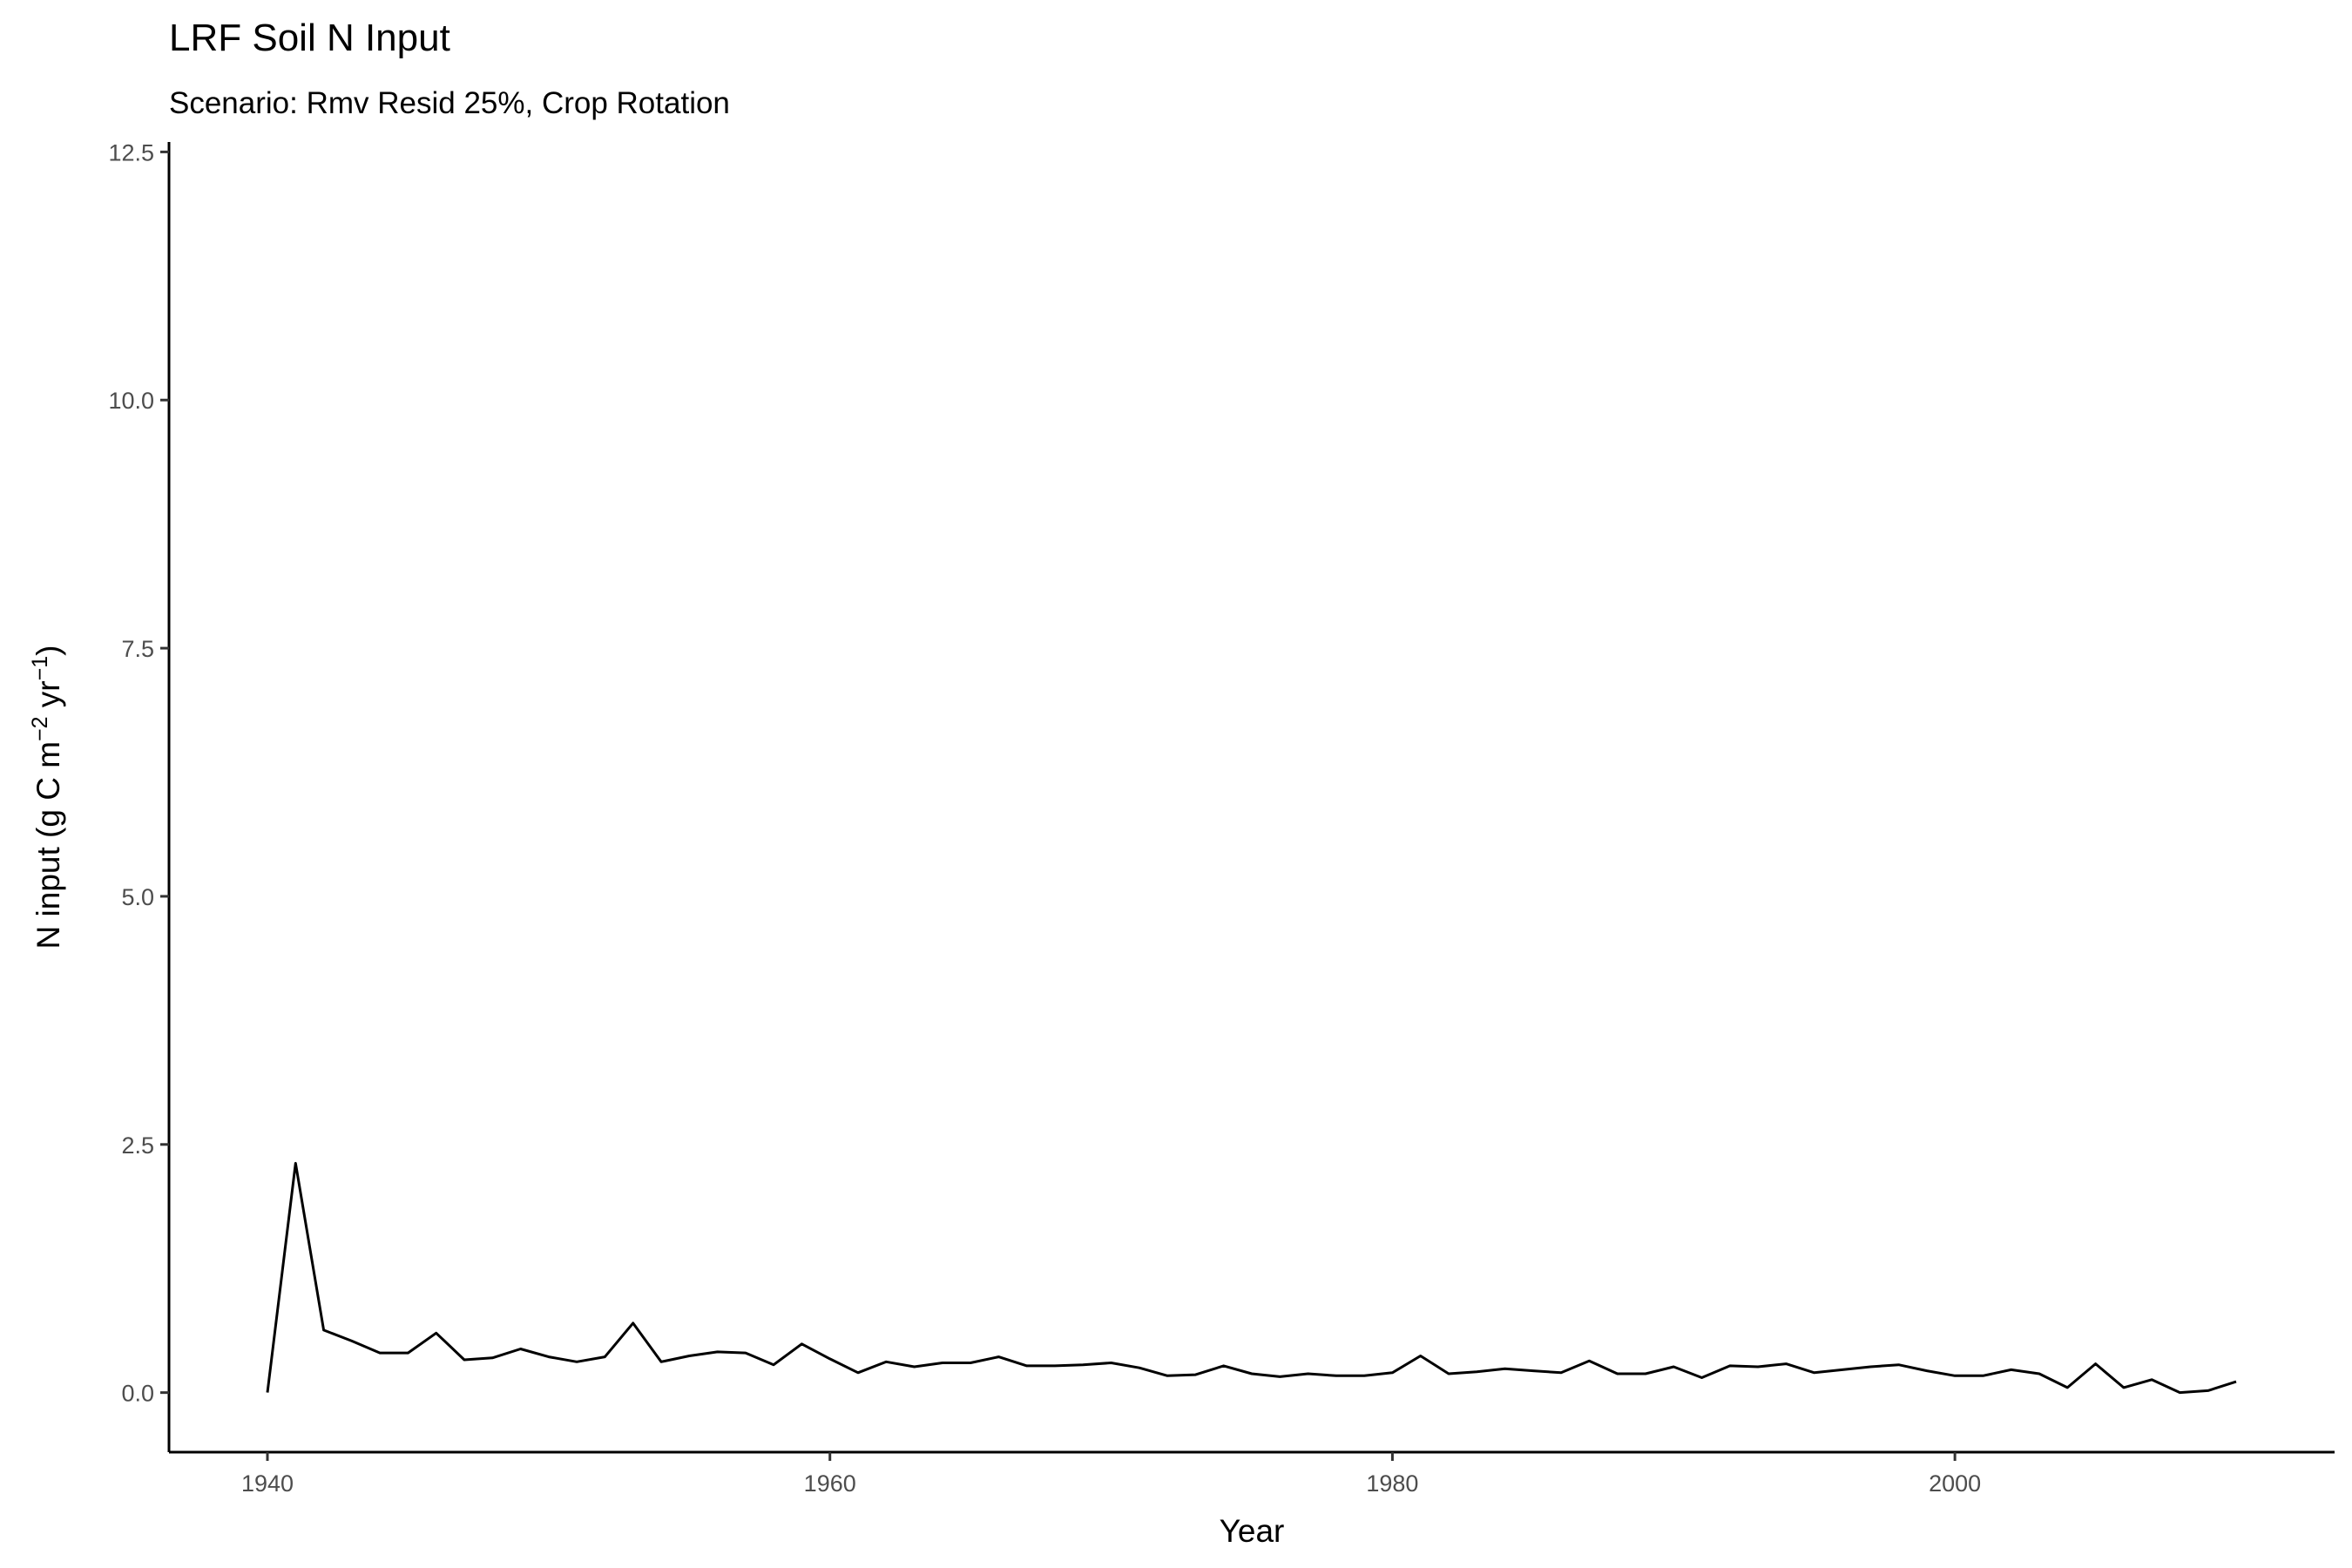 The image size is (2352, 1568). What do you see at coordinates (138, 773) in the screenshot?
I see `y-axis-ticks: 0.0 2.5 5.0 7.5 10.0 12.5` at bounding box center [138, 773].